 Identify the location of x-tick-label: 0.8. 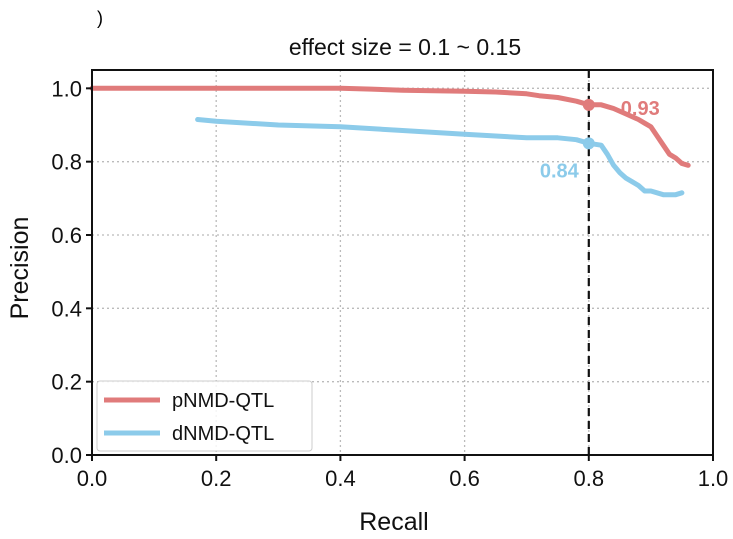
(589, 478).